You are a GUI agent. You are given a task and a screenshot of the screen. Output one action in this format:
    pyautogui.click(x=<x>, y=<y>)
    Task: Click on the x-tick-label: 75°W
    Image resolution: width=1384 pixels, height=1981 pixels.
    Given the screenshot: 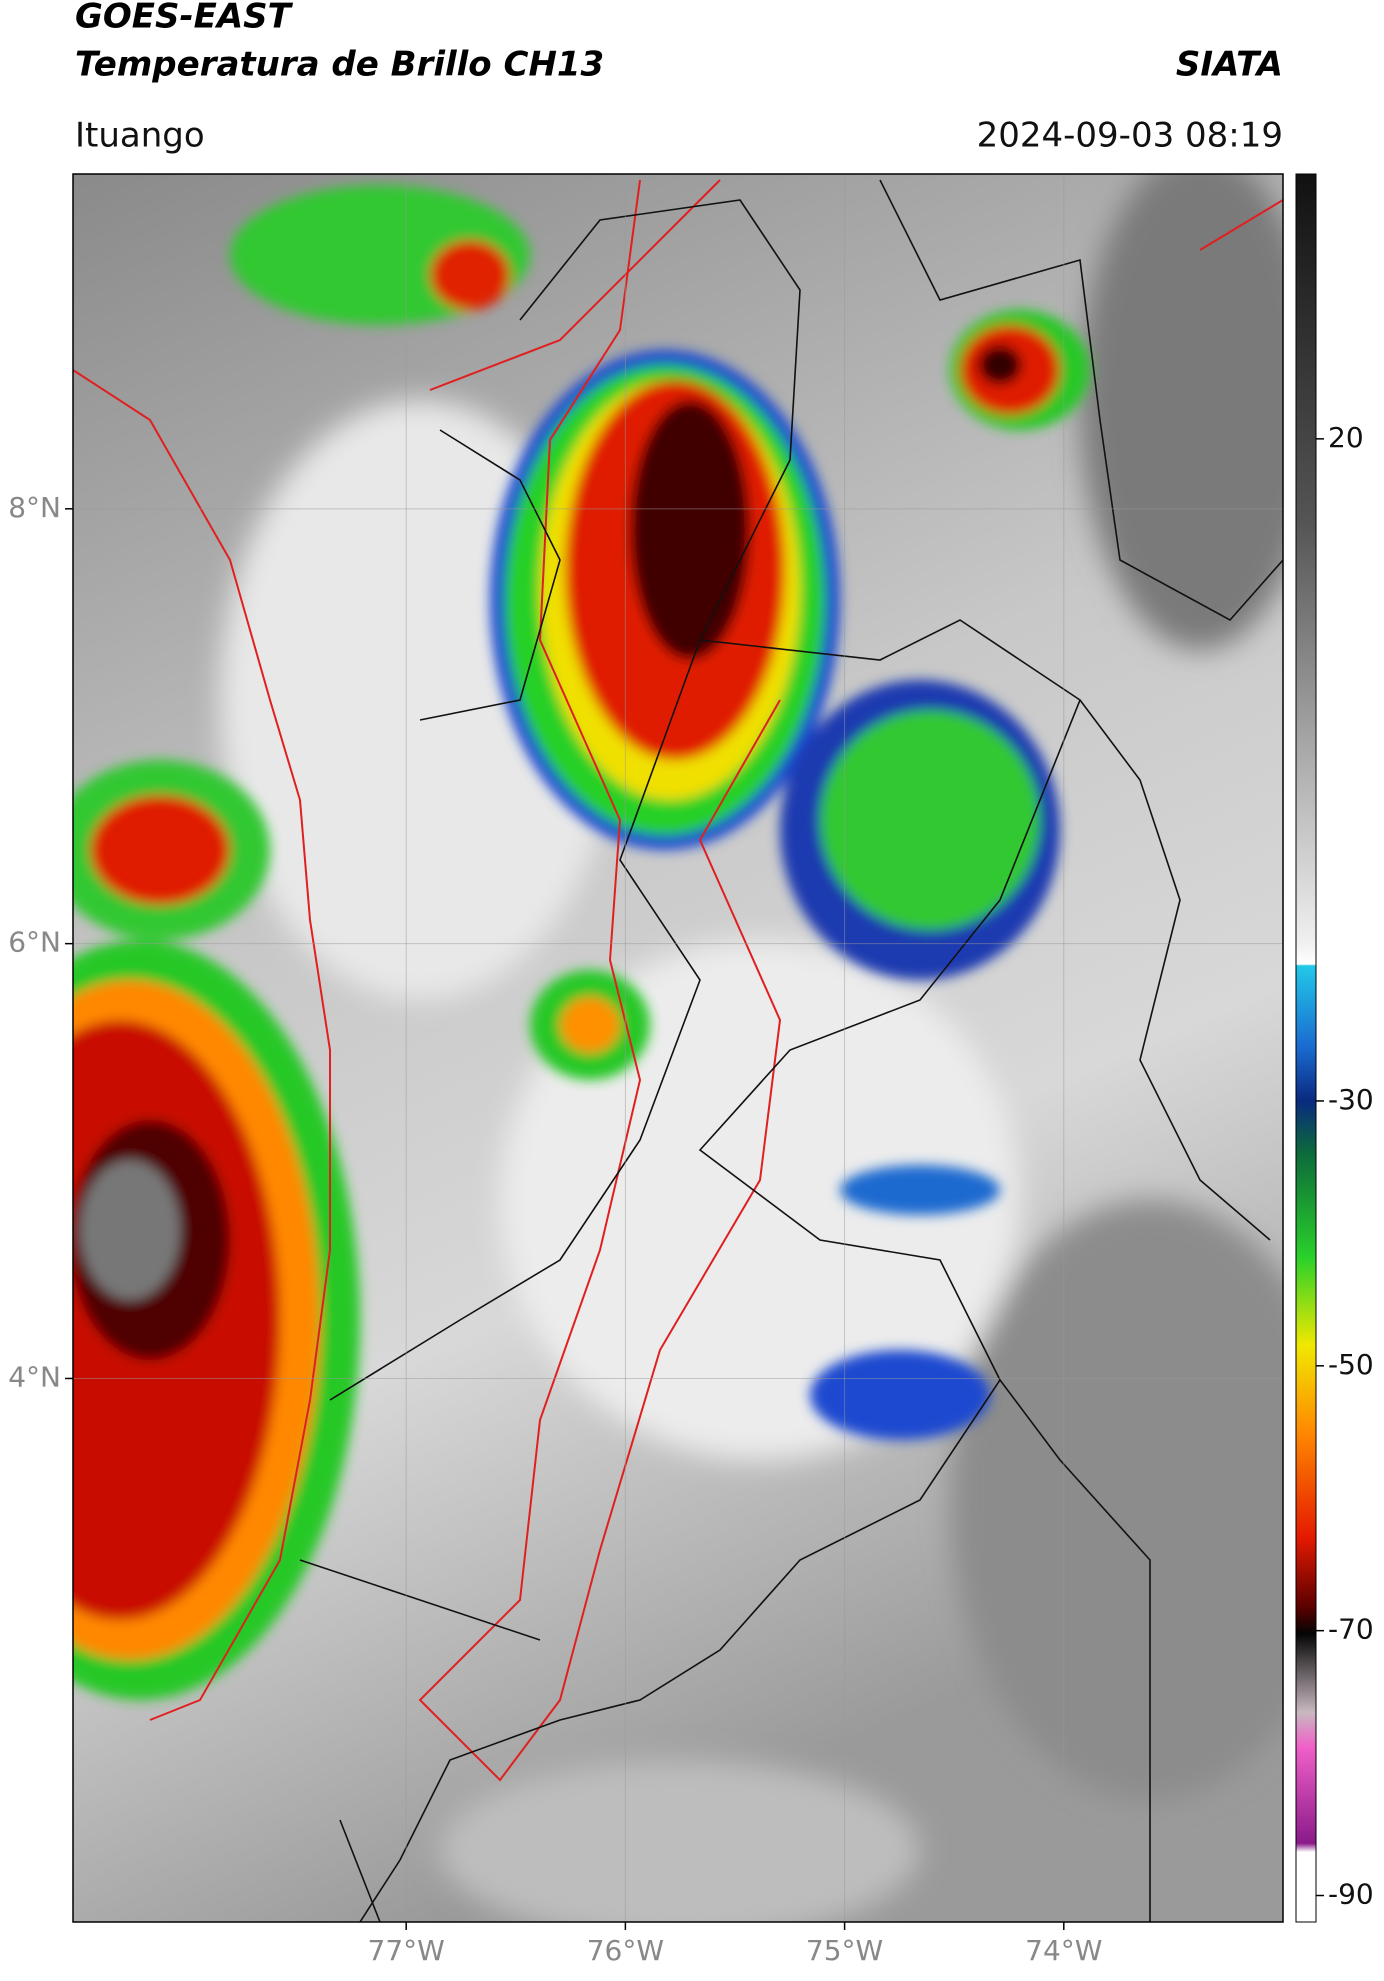 What is the action you would take?
    pyautogui.click(x=844, y=1950)
    